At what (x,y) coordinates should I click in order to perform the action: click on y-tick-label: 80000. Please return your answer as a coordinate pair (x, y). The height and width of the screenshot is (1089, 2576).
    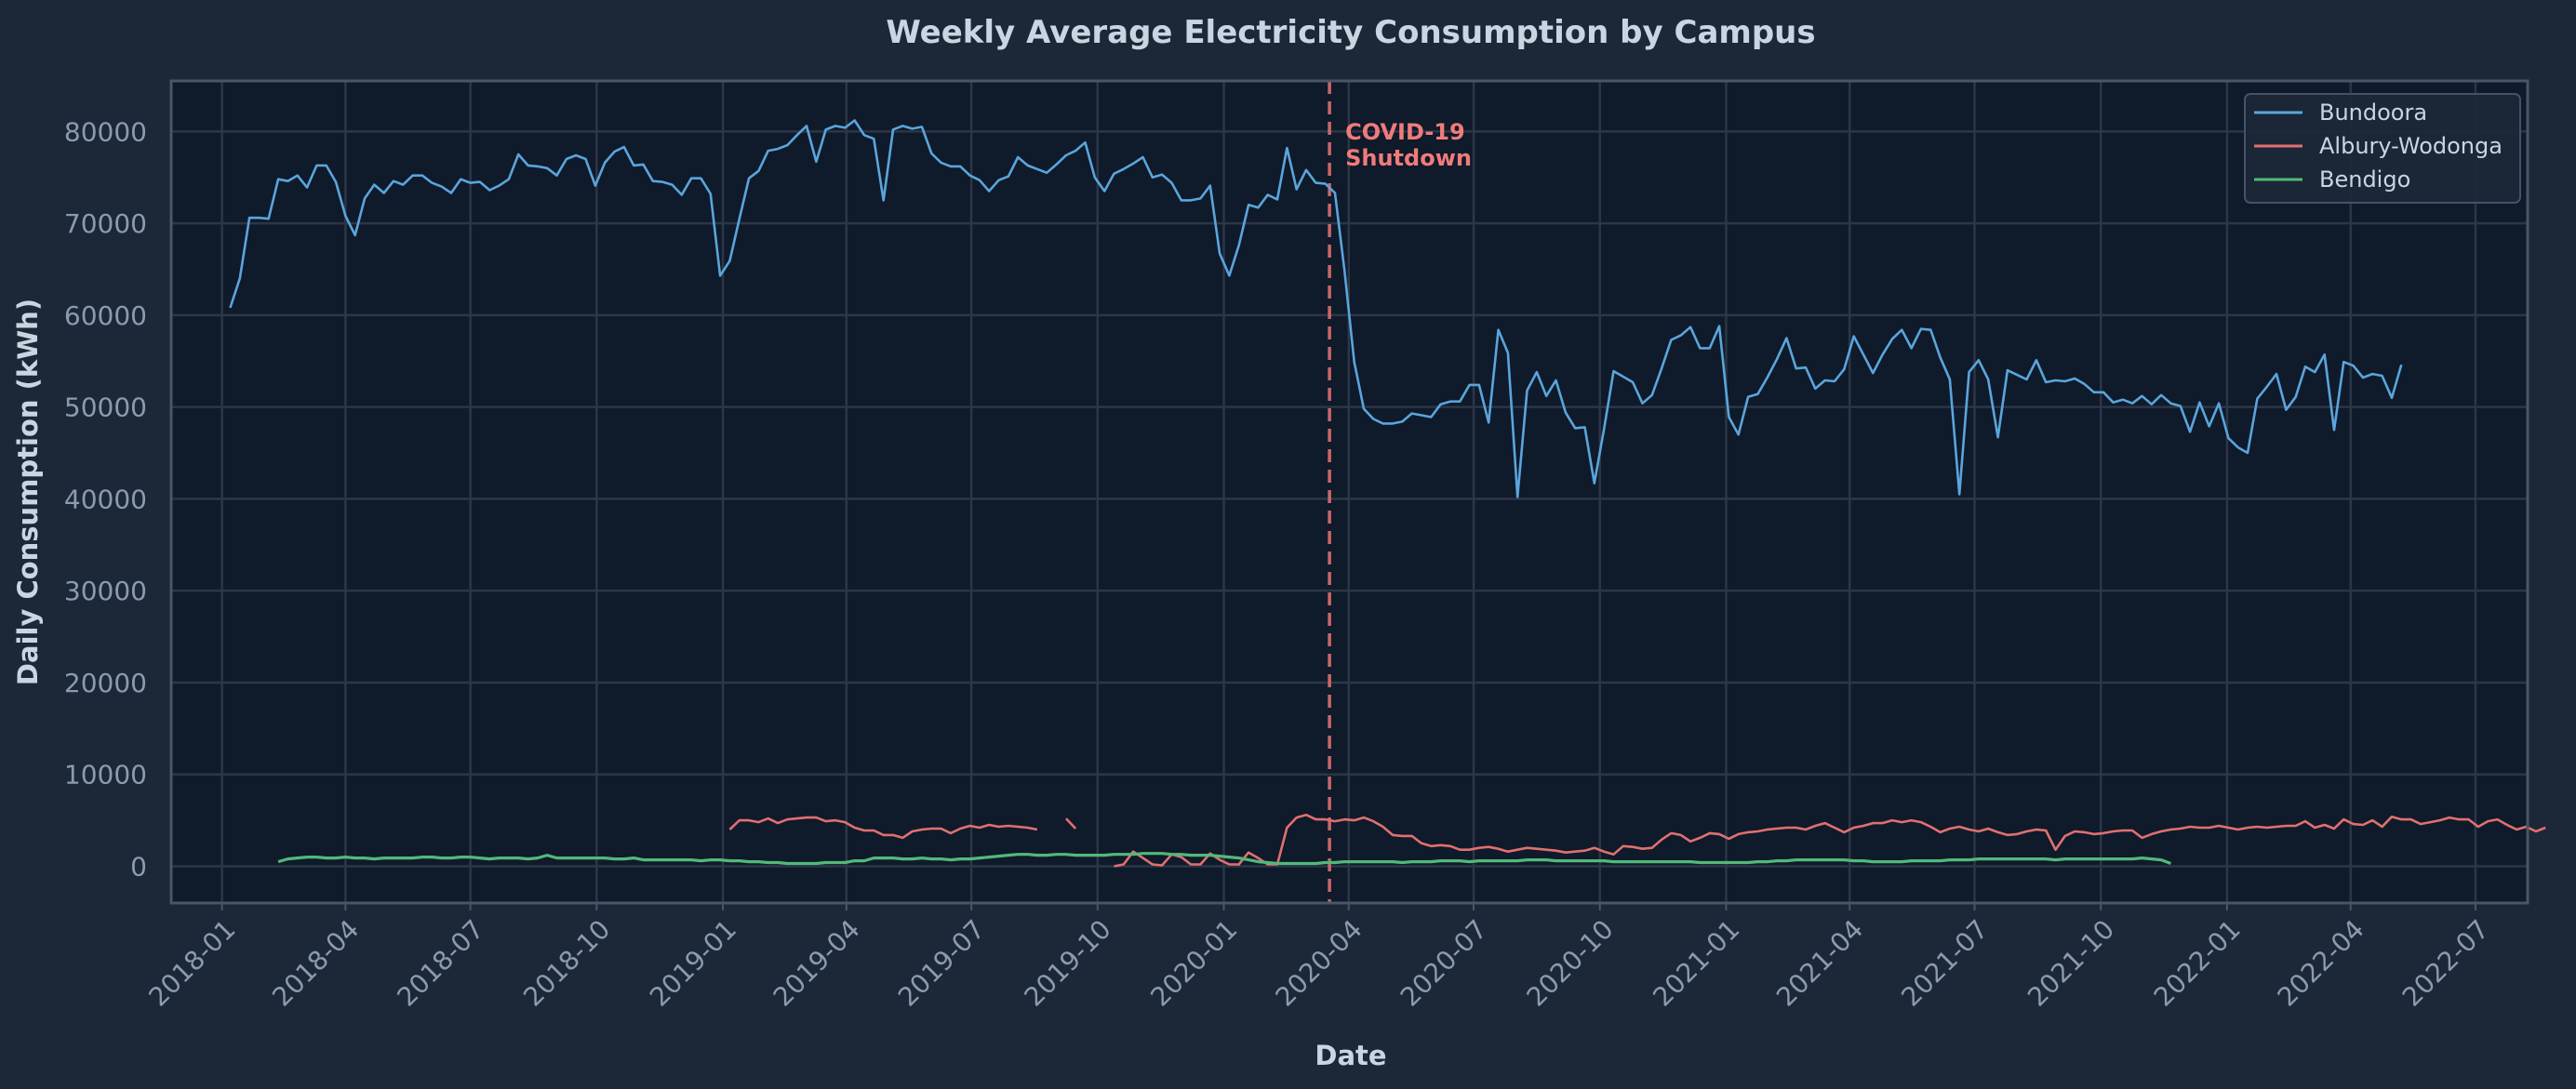
    Looking at the image, I should click on (105, 131).